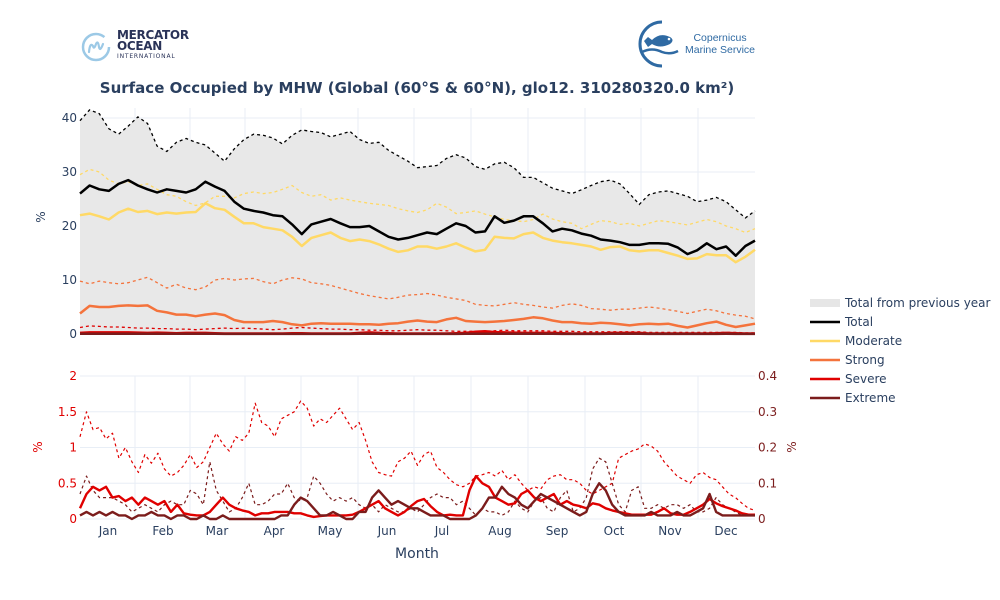 The height and width of the screenshot is (600, 1000). I want to click on bottom-left-y-tick-label: 0.5, so click(67, 483).